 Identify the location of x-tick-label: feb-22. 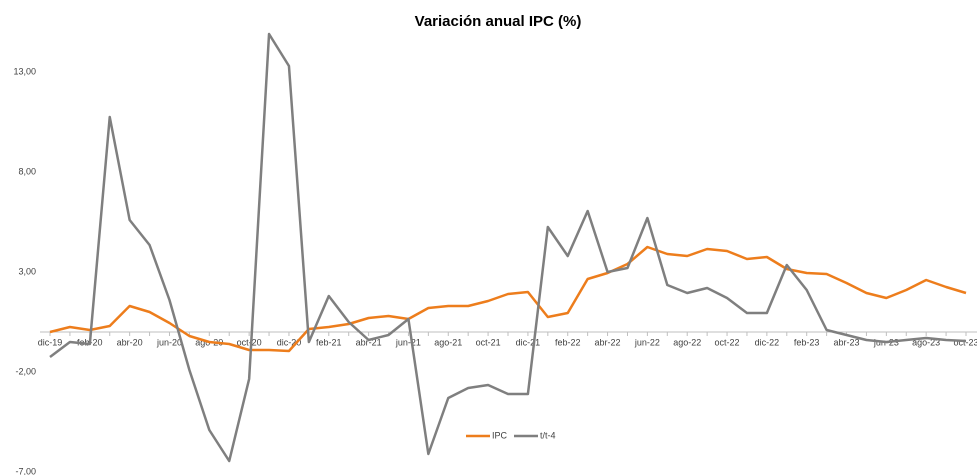
(568, 342).